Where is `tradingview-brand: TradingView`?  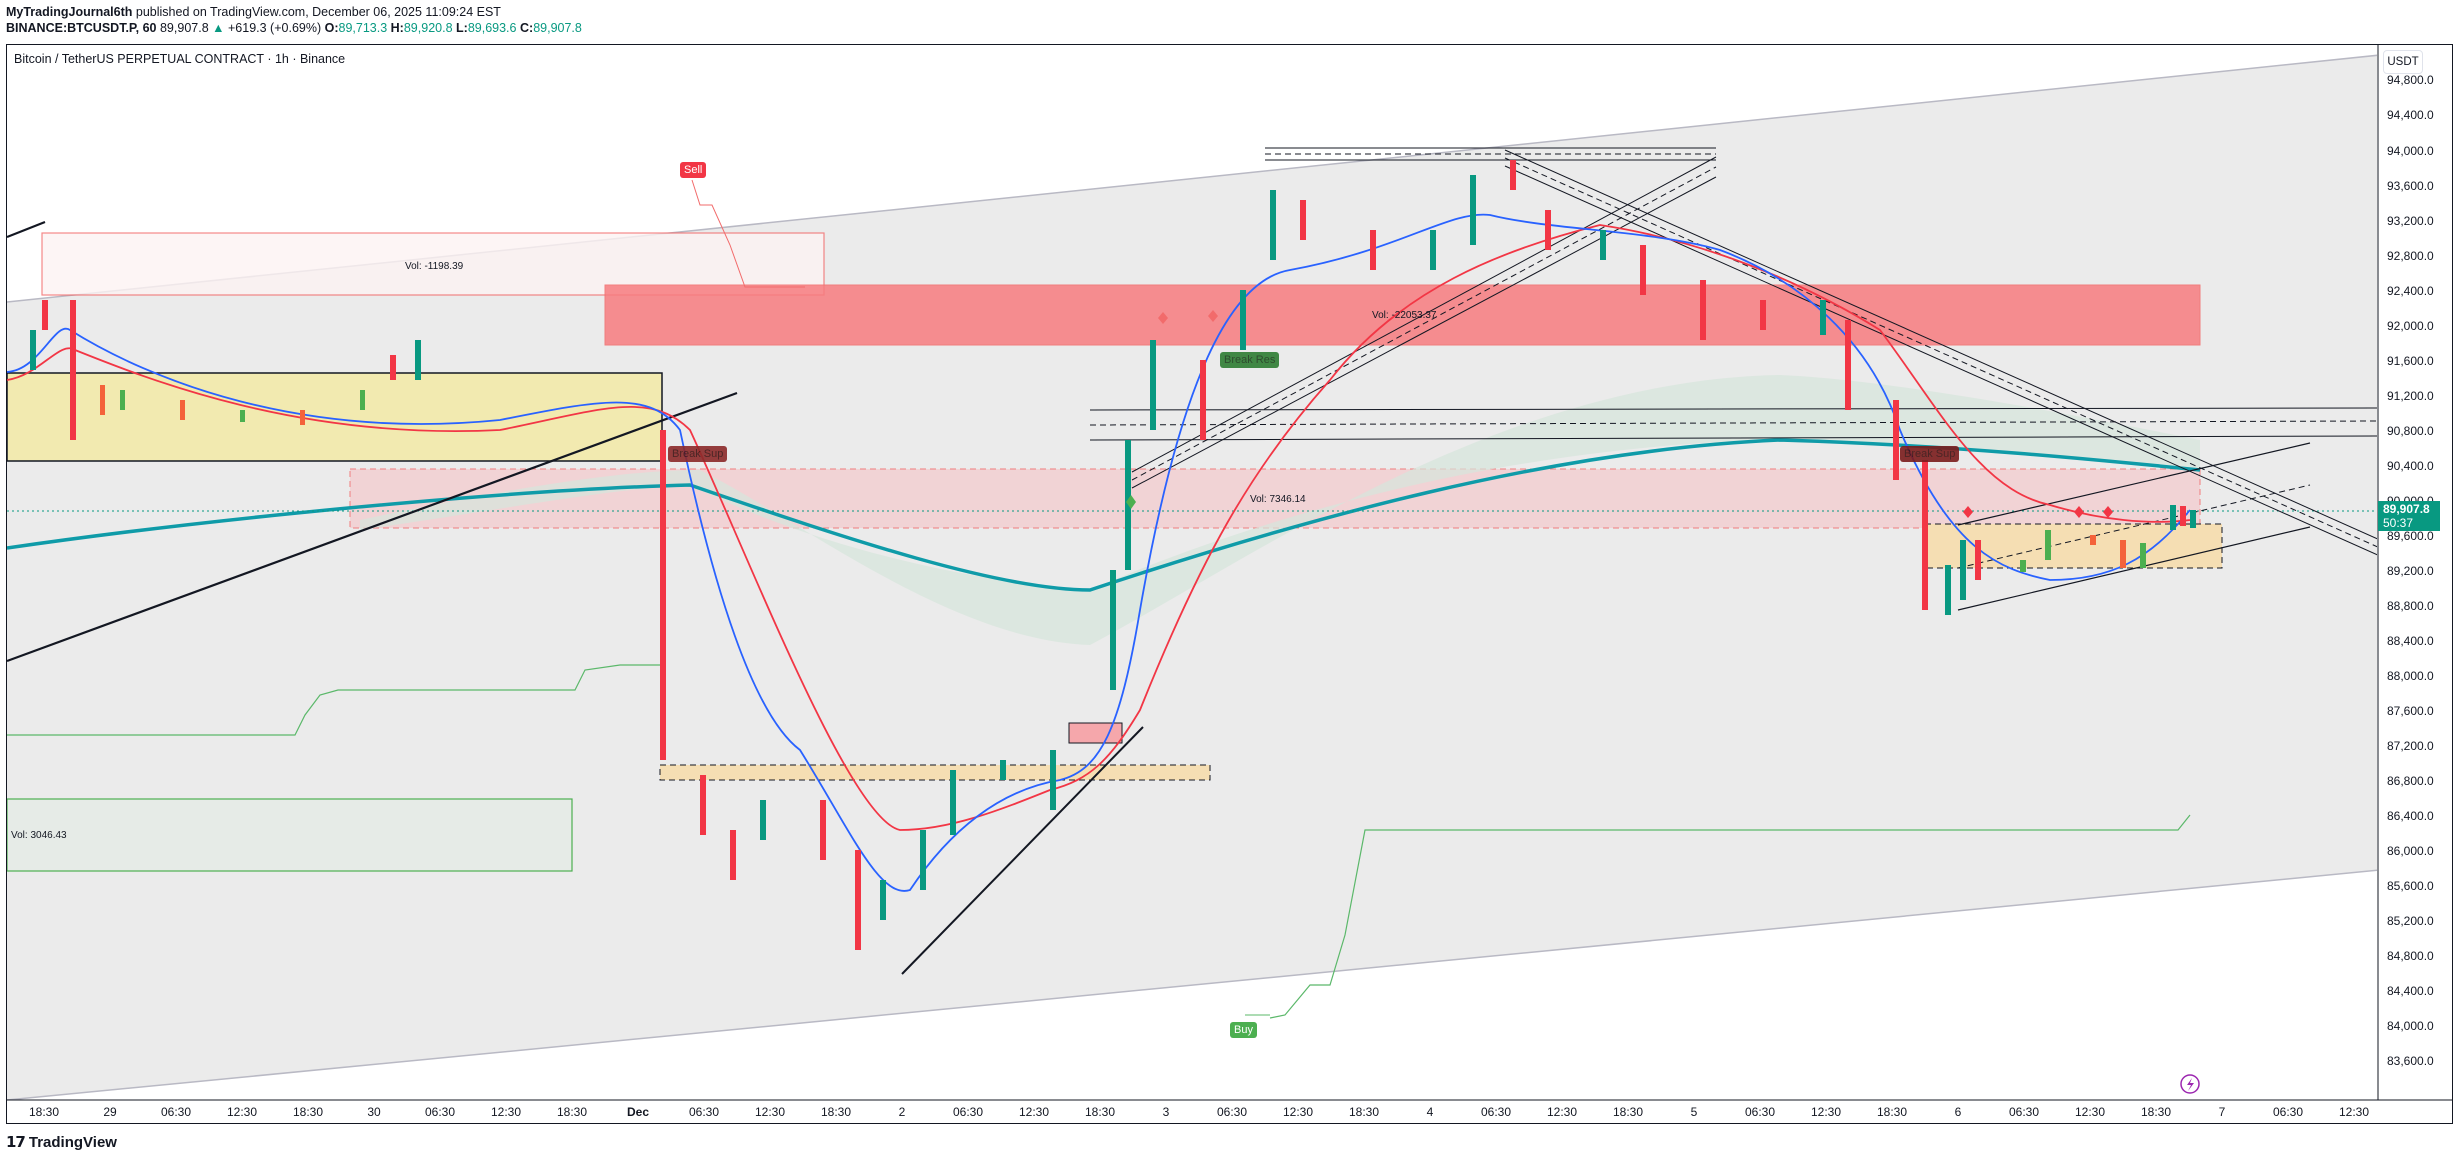 tradingview-brand: TradingView is located at coordinates (72, 1142).